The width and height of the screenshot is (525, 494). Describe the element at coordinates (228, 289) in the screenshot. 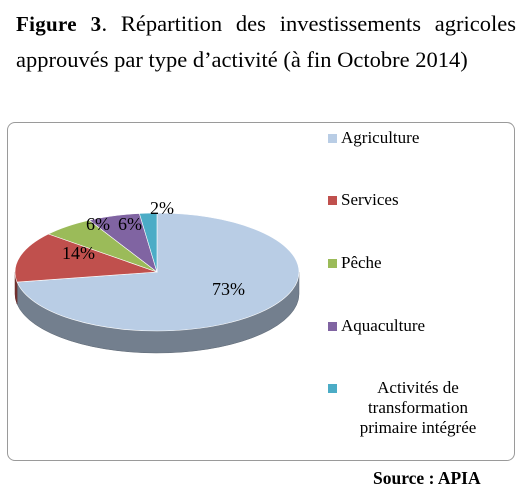

I see `slice-value-label-0: 73%` at that location.